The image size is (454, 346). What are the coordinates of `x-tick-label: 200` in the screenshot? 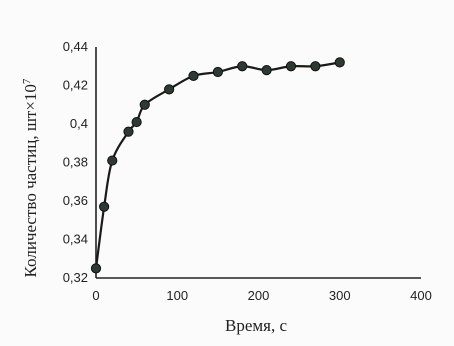 It's located at (259, 295).